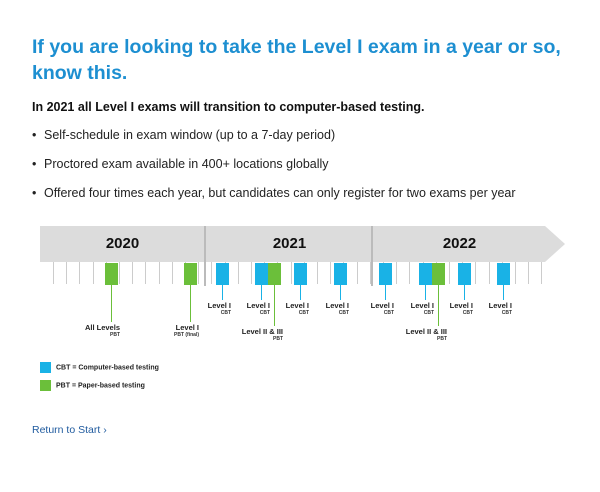  What do you see at coordinates (107, 368) in the screenshot?
I see `legend-label: CBT = Computer-based testing` at bounding box center [107, 368].